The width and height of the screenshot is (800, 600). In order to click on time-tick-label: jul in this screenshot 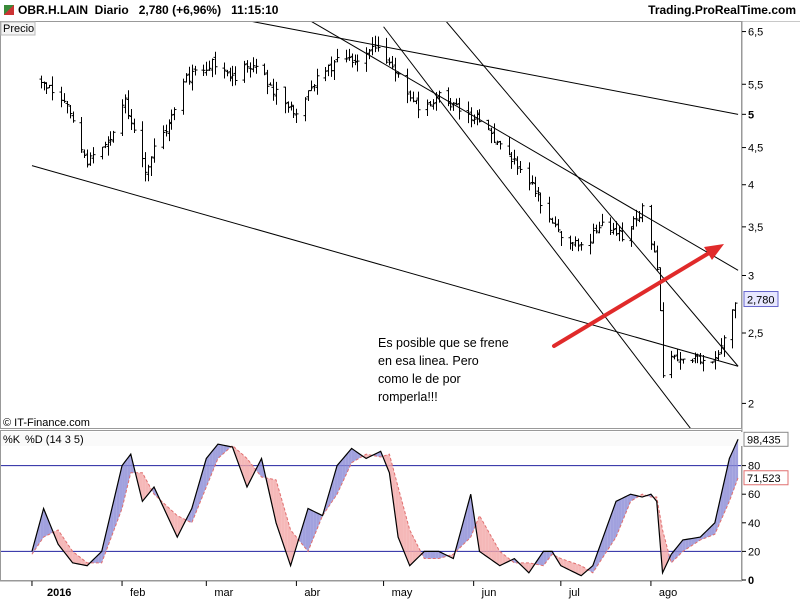, I will do `click(574, 593)`.